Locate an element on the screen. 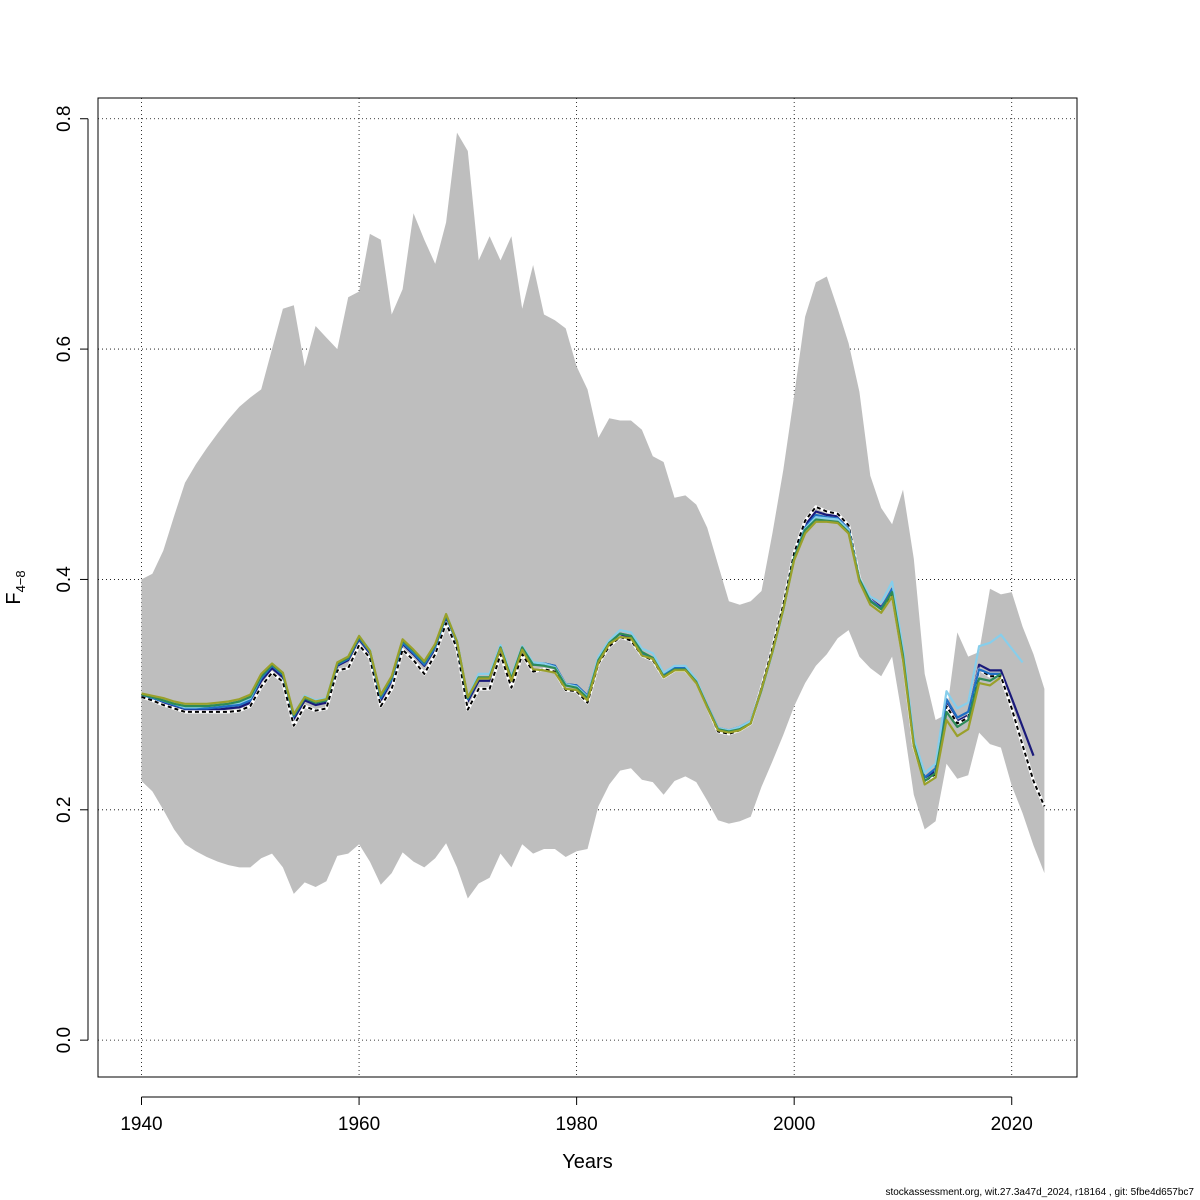  y-tick-label-2: 0.4 is located at coordinates (64, 579).